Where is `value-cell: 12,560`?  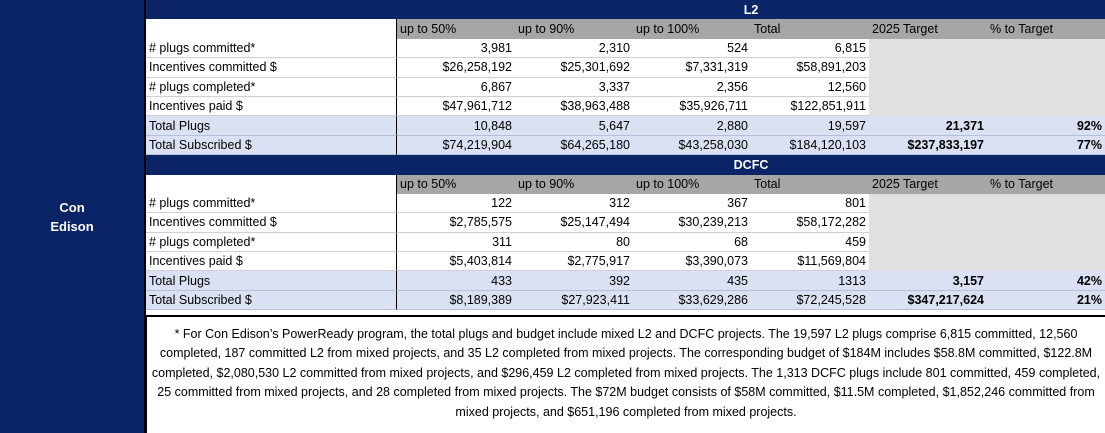 value-cell: 12,560 is located at coordinates (810, 87).